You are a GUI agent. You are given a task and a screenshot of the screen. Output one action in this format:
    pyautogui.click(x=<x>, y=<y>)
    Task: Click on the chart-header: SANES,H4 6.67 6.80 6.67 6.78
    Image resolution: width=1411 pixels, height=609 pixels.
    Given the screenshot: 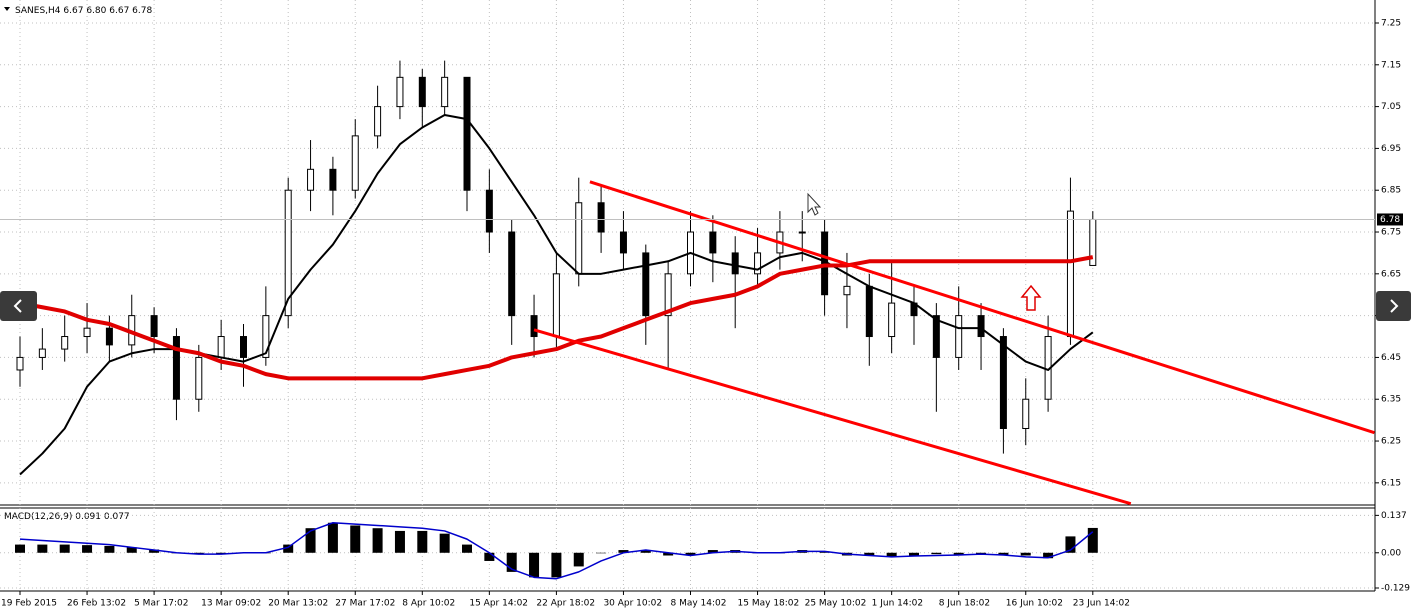 What is the action you would take?
    pyautogui.click(x=83, y=11)
    